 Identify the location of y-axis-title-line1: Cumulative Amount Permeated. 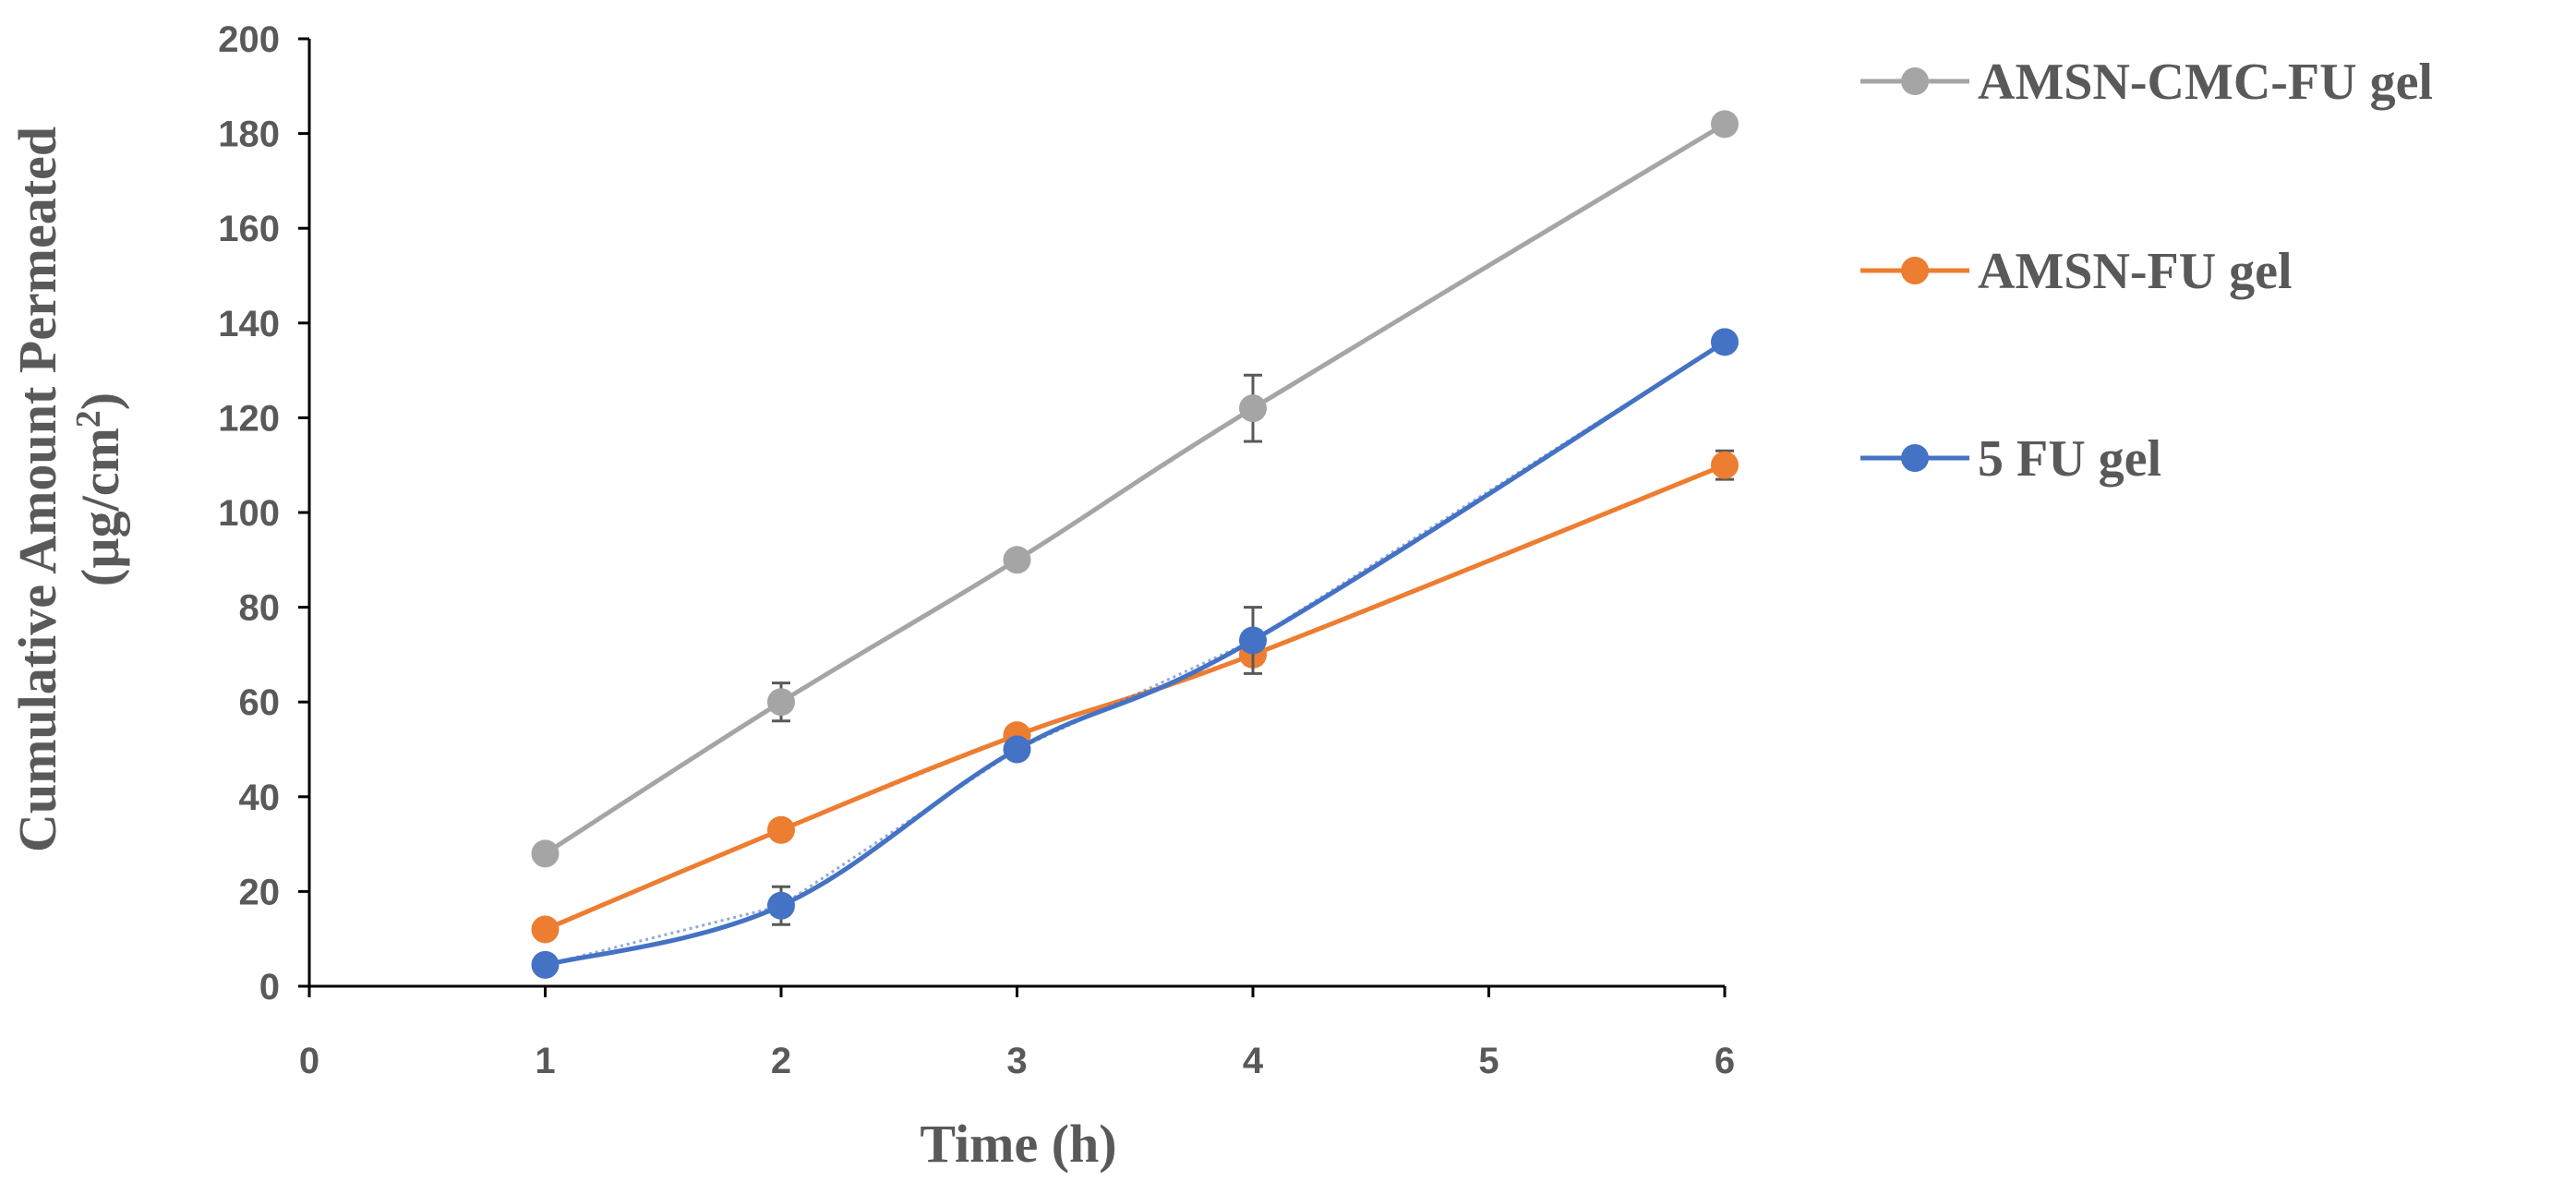
(37, 490).